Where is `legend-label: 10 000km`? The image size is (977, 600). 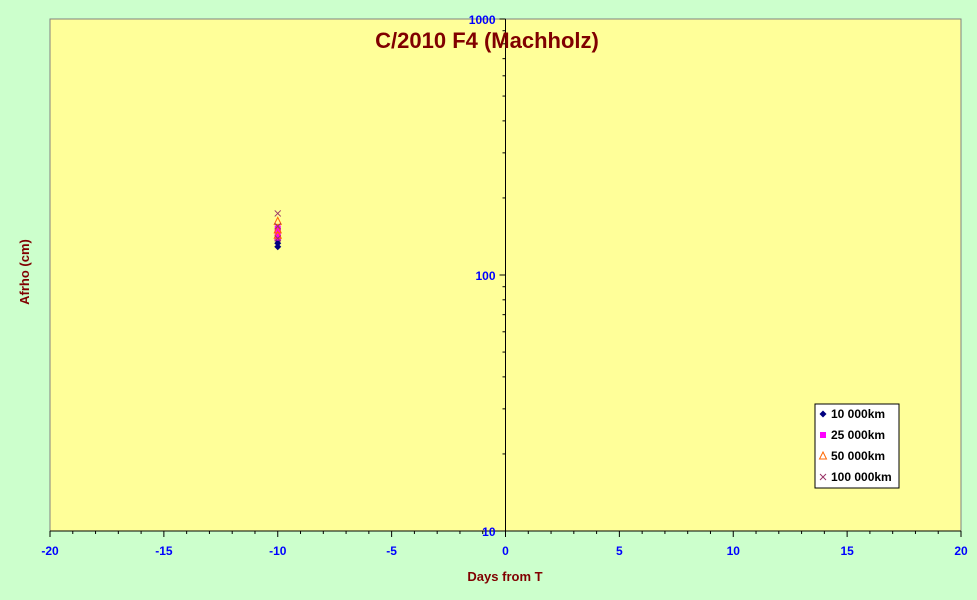 legend-label: 10 000km is located at coordinates (858, 414).